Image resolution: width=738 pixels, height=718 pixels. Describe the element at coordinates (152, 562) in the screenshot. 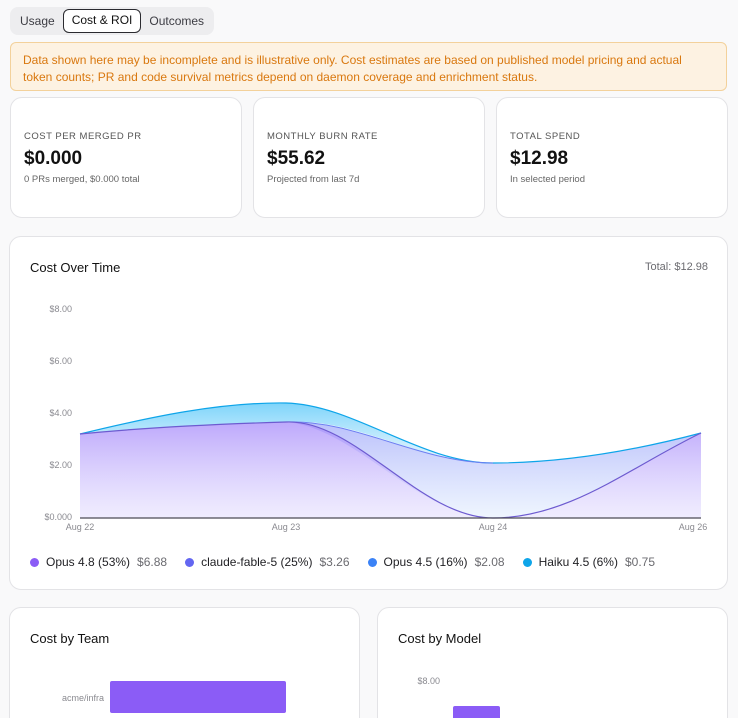

I see `legend-value: $6.88` at that location.